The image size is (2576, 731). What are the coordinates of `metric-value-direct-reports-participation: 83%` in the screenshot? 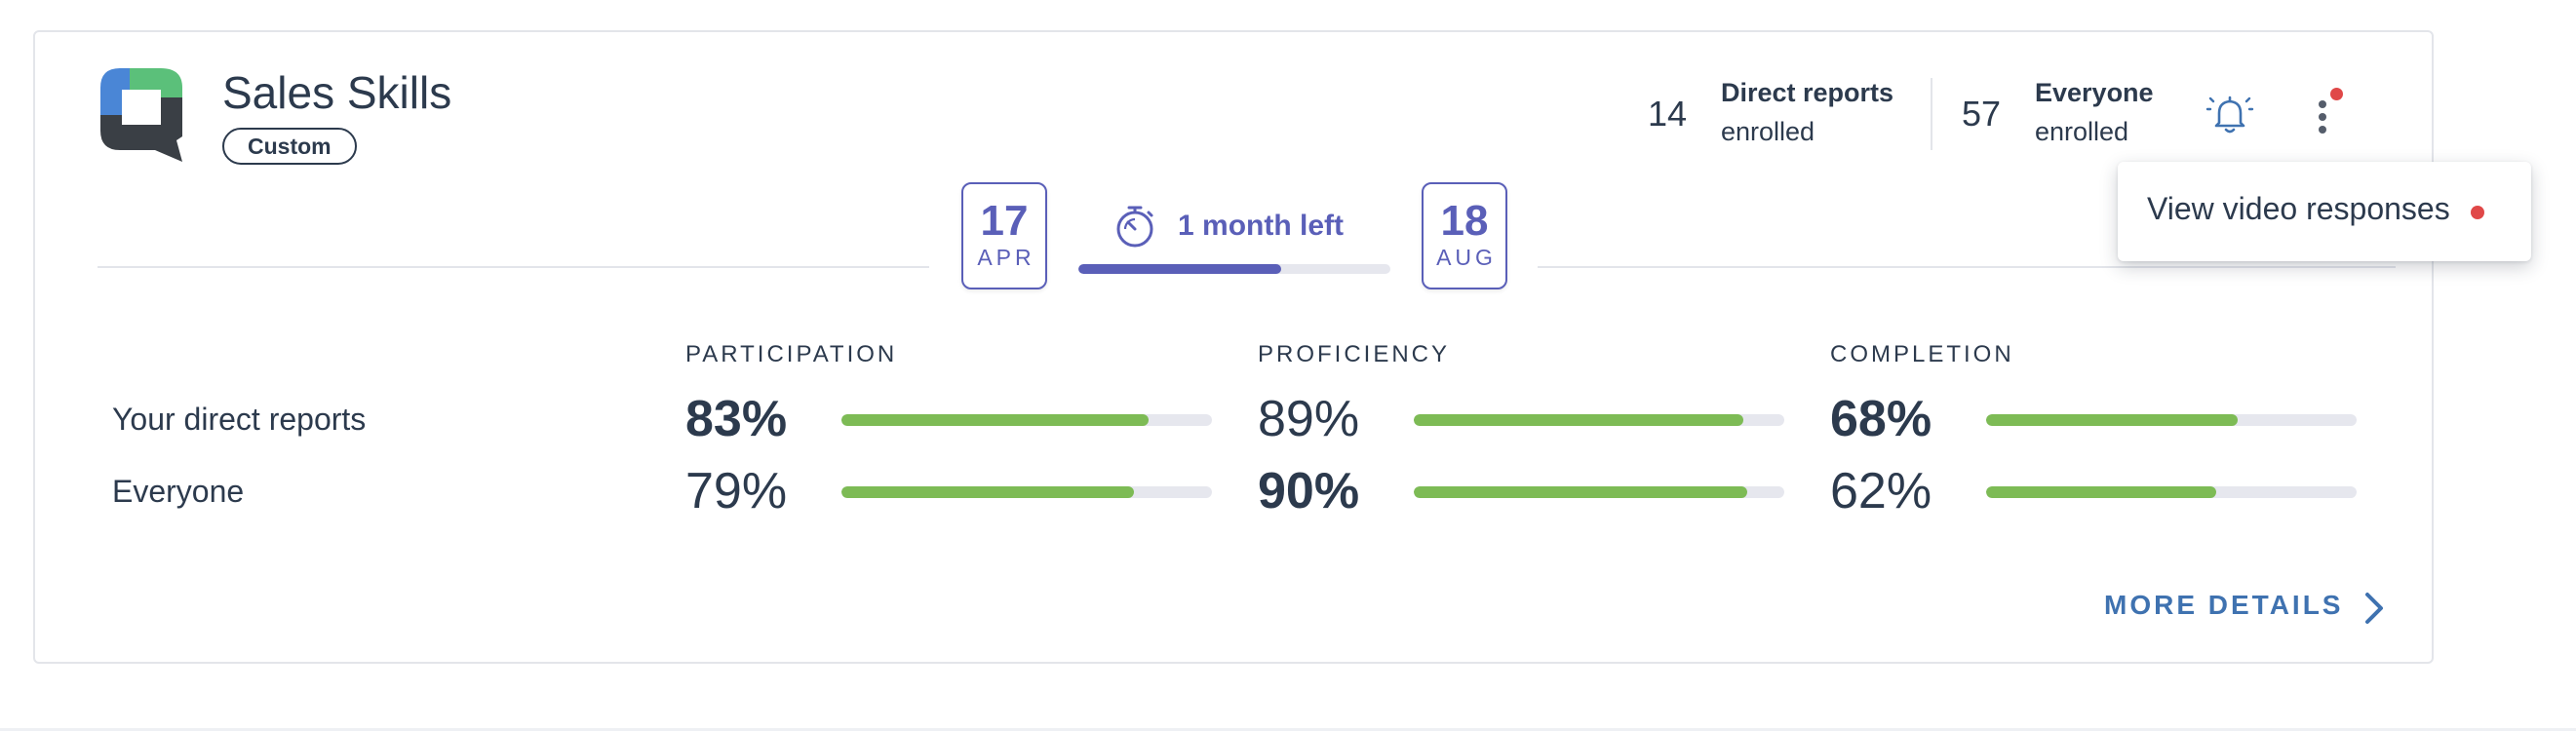 It's located at (736, 419).